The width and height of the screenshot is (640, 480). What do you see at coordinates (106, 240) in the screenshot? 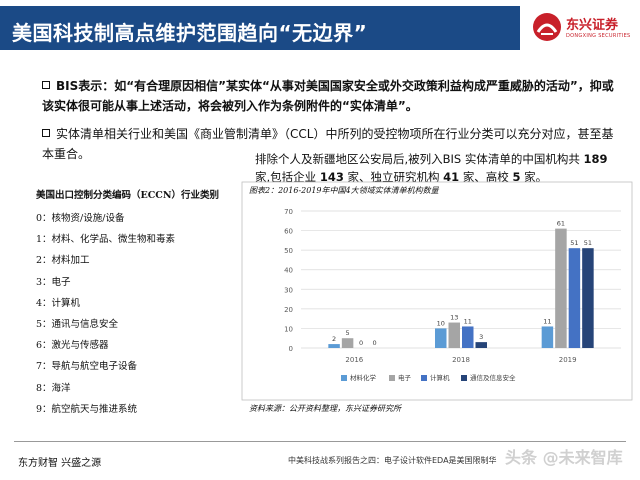
I see `list-item: 1：材料、化学品、微生物和毒素` at bounding box center [106, 240].